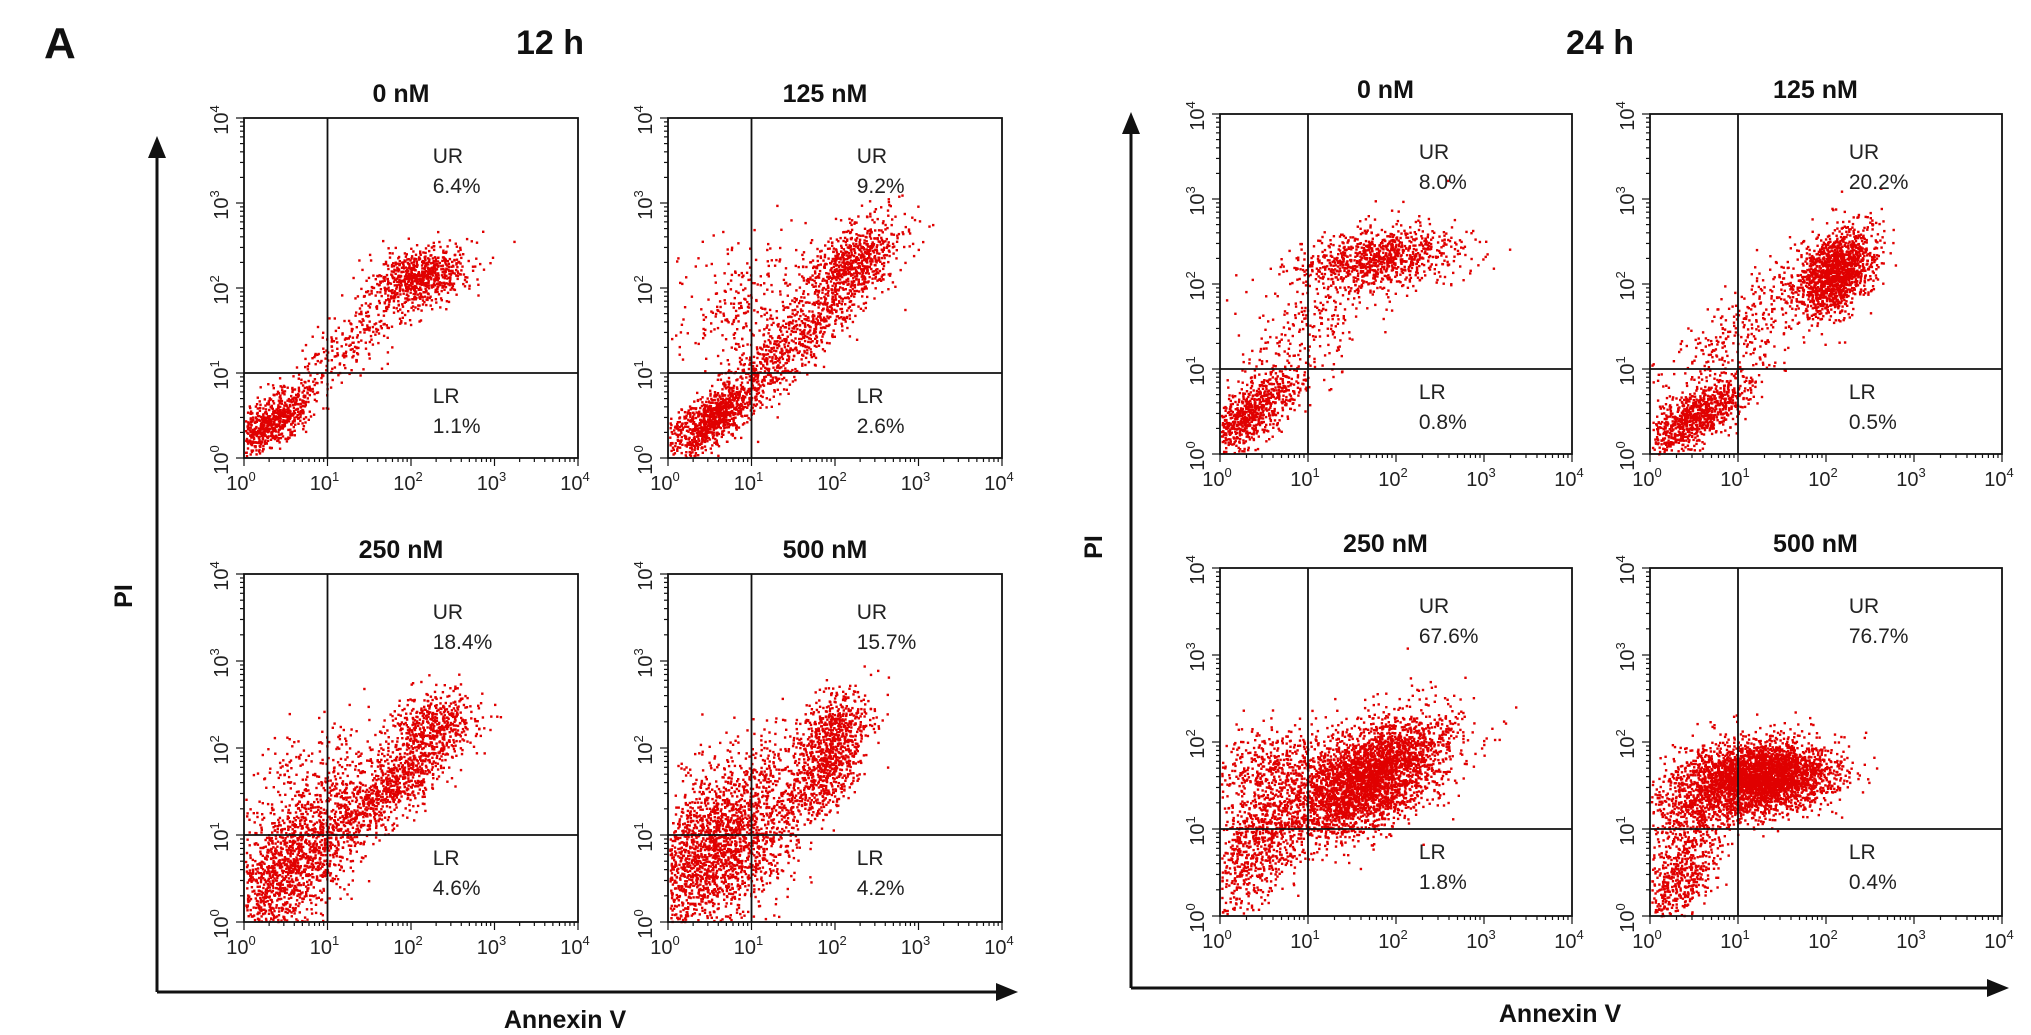  What do you see at coordinates (915, 482) in the screenshot?
I see `x-tick-label: 103` at bounding box center [915, 482].